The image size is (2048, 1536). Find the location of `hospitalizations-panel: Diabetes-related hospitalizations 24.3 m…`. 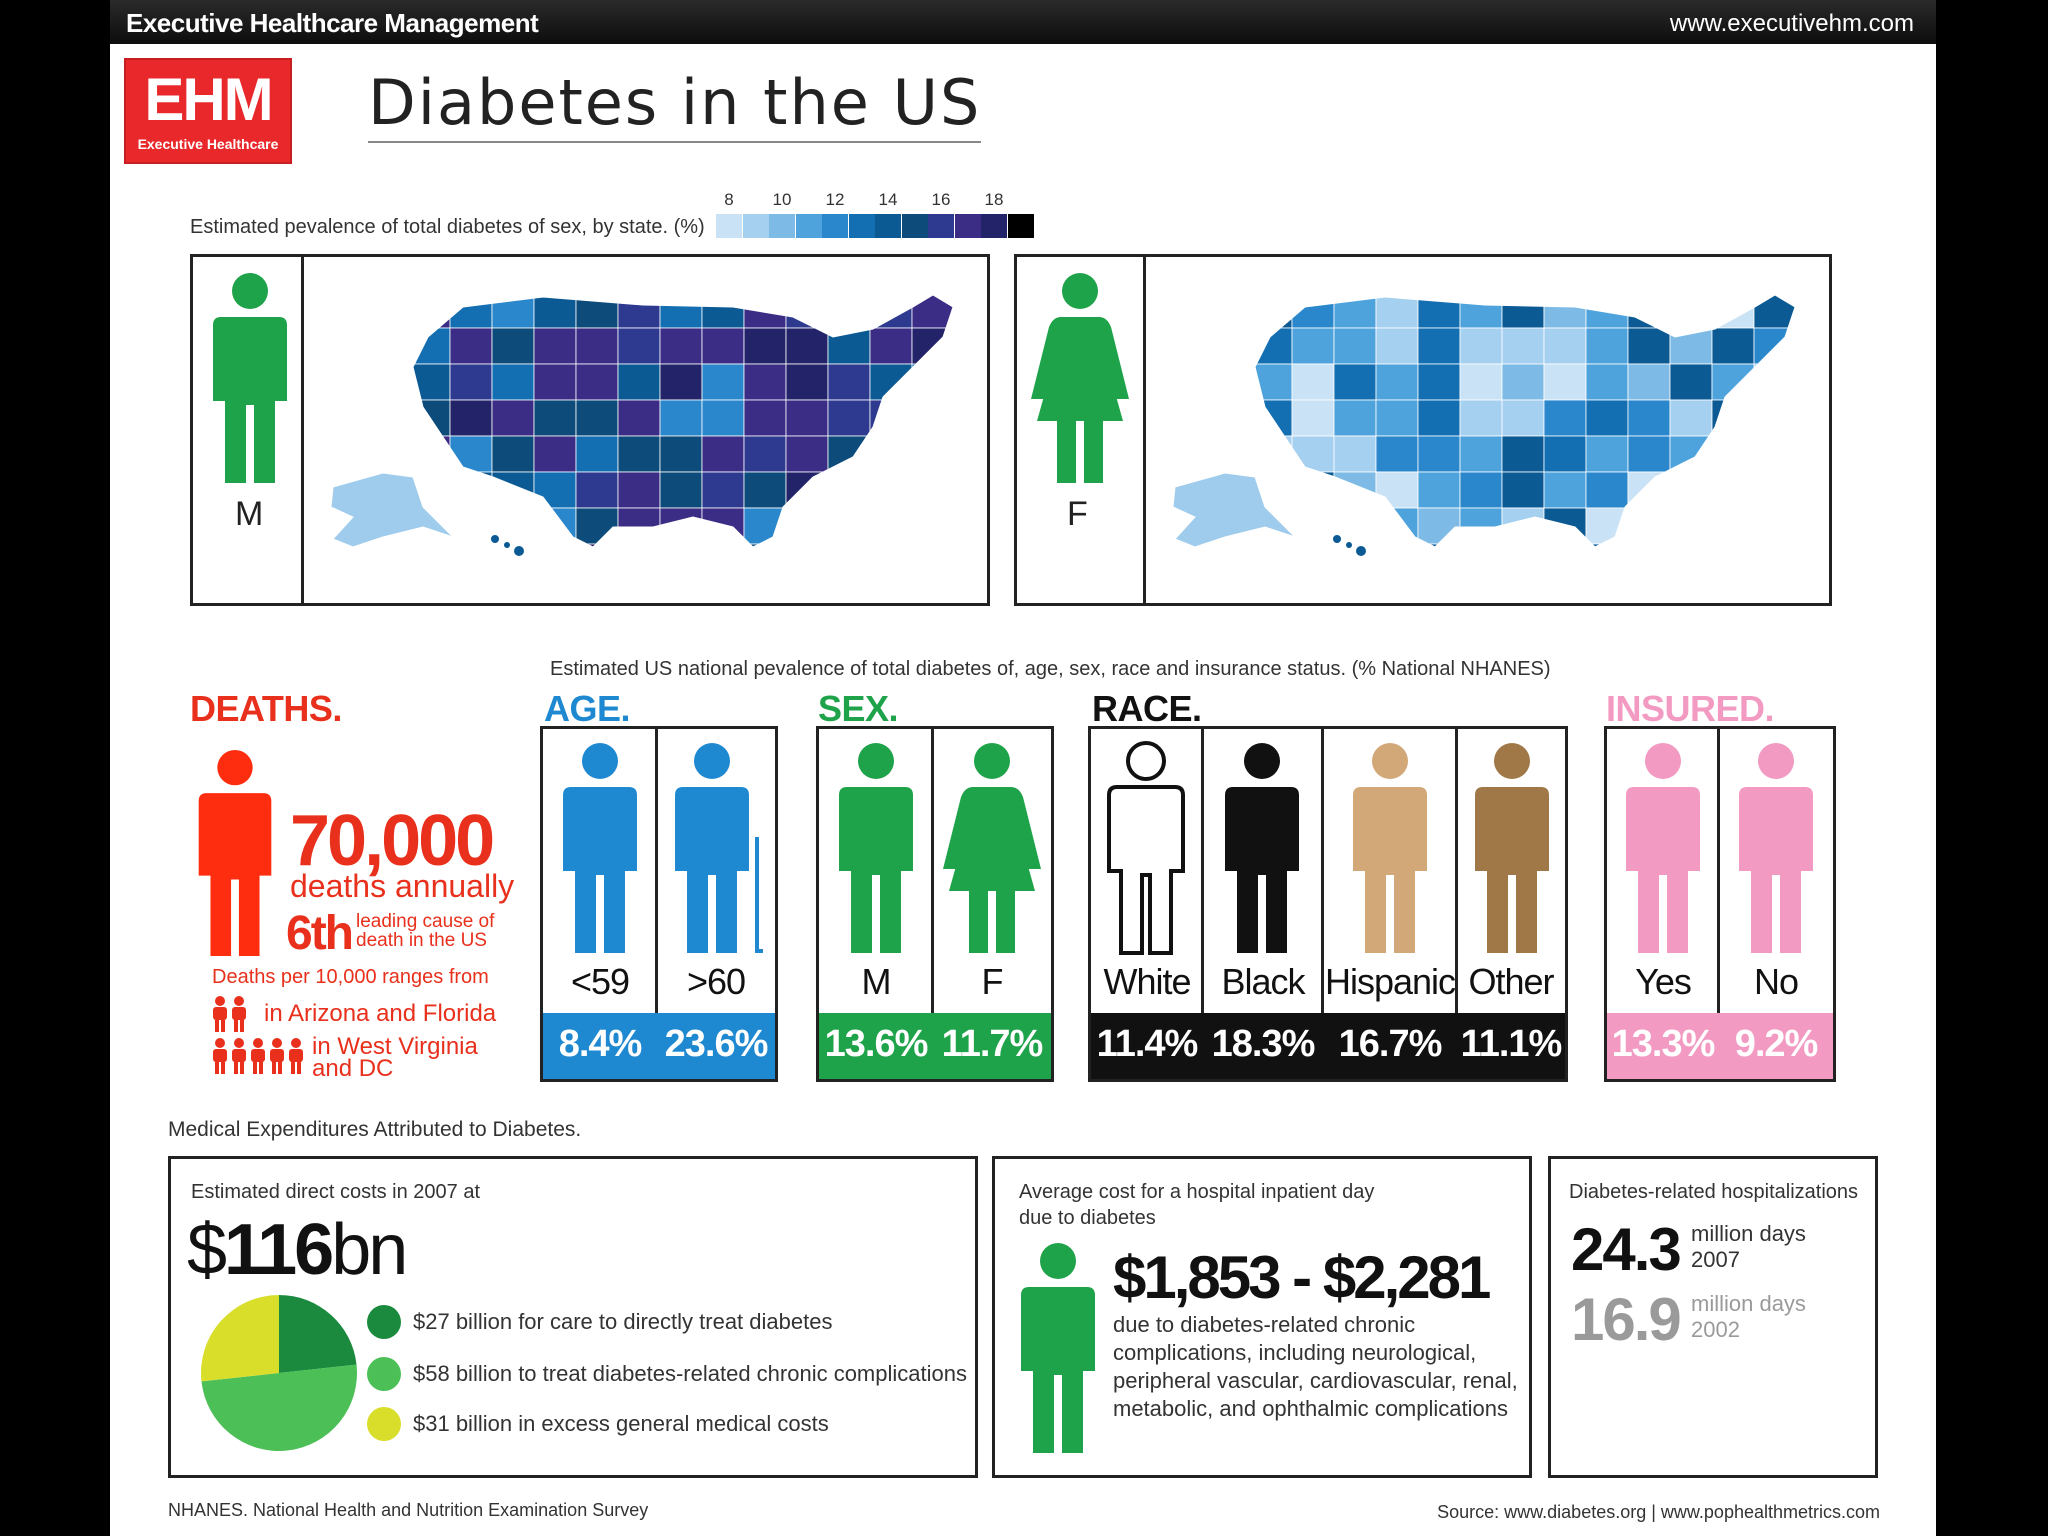

hospitalizations-panel: Diabetes-related hospitalizations 24.3 m… is located at coordinates (1713, 1317).